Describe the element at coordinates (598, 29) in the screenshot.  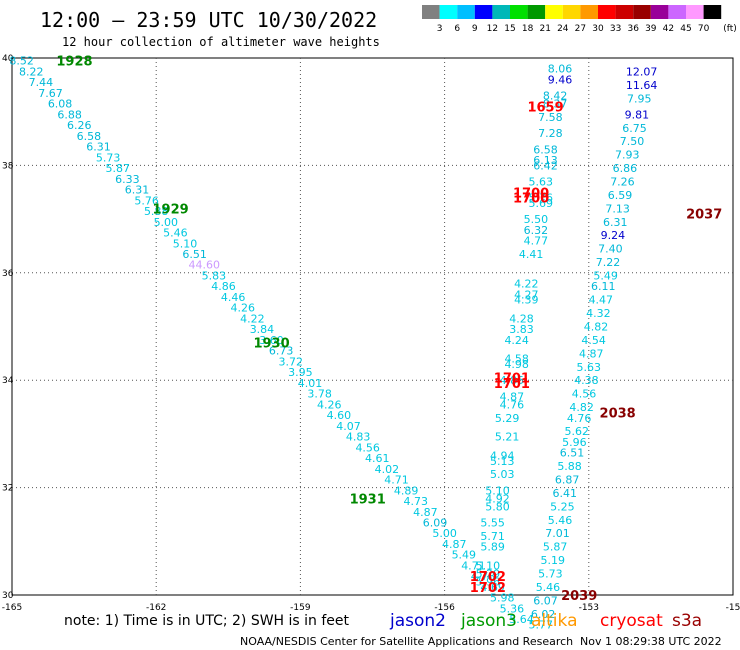
I see `colorbar-label: 30` at that location.